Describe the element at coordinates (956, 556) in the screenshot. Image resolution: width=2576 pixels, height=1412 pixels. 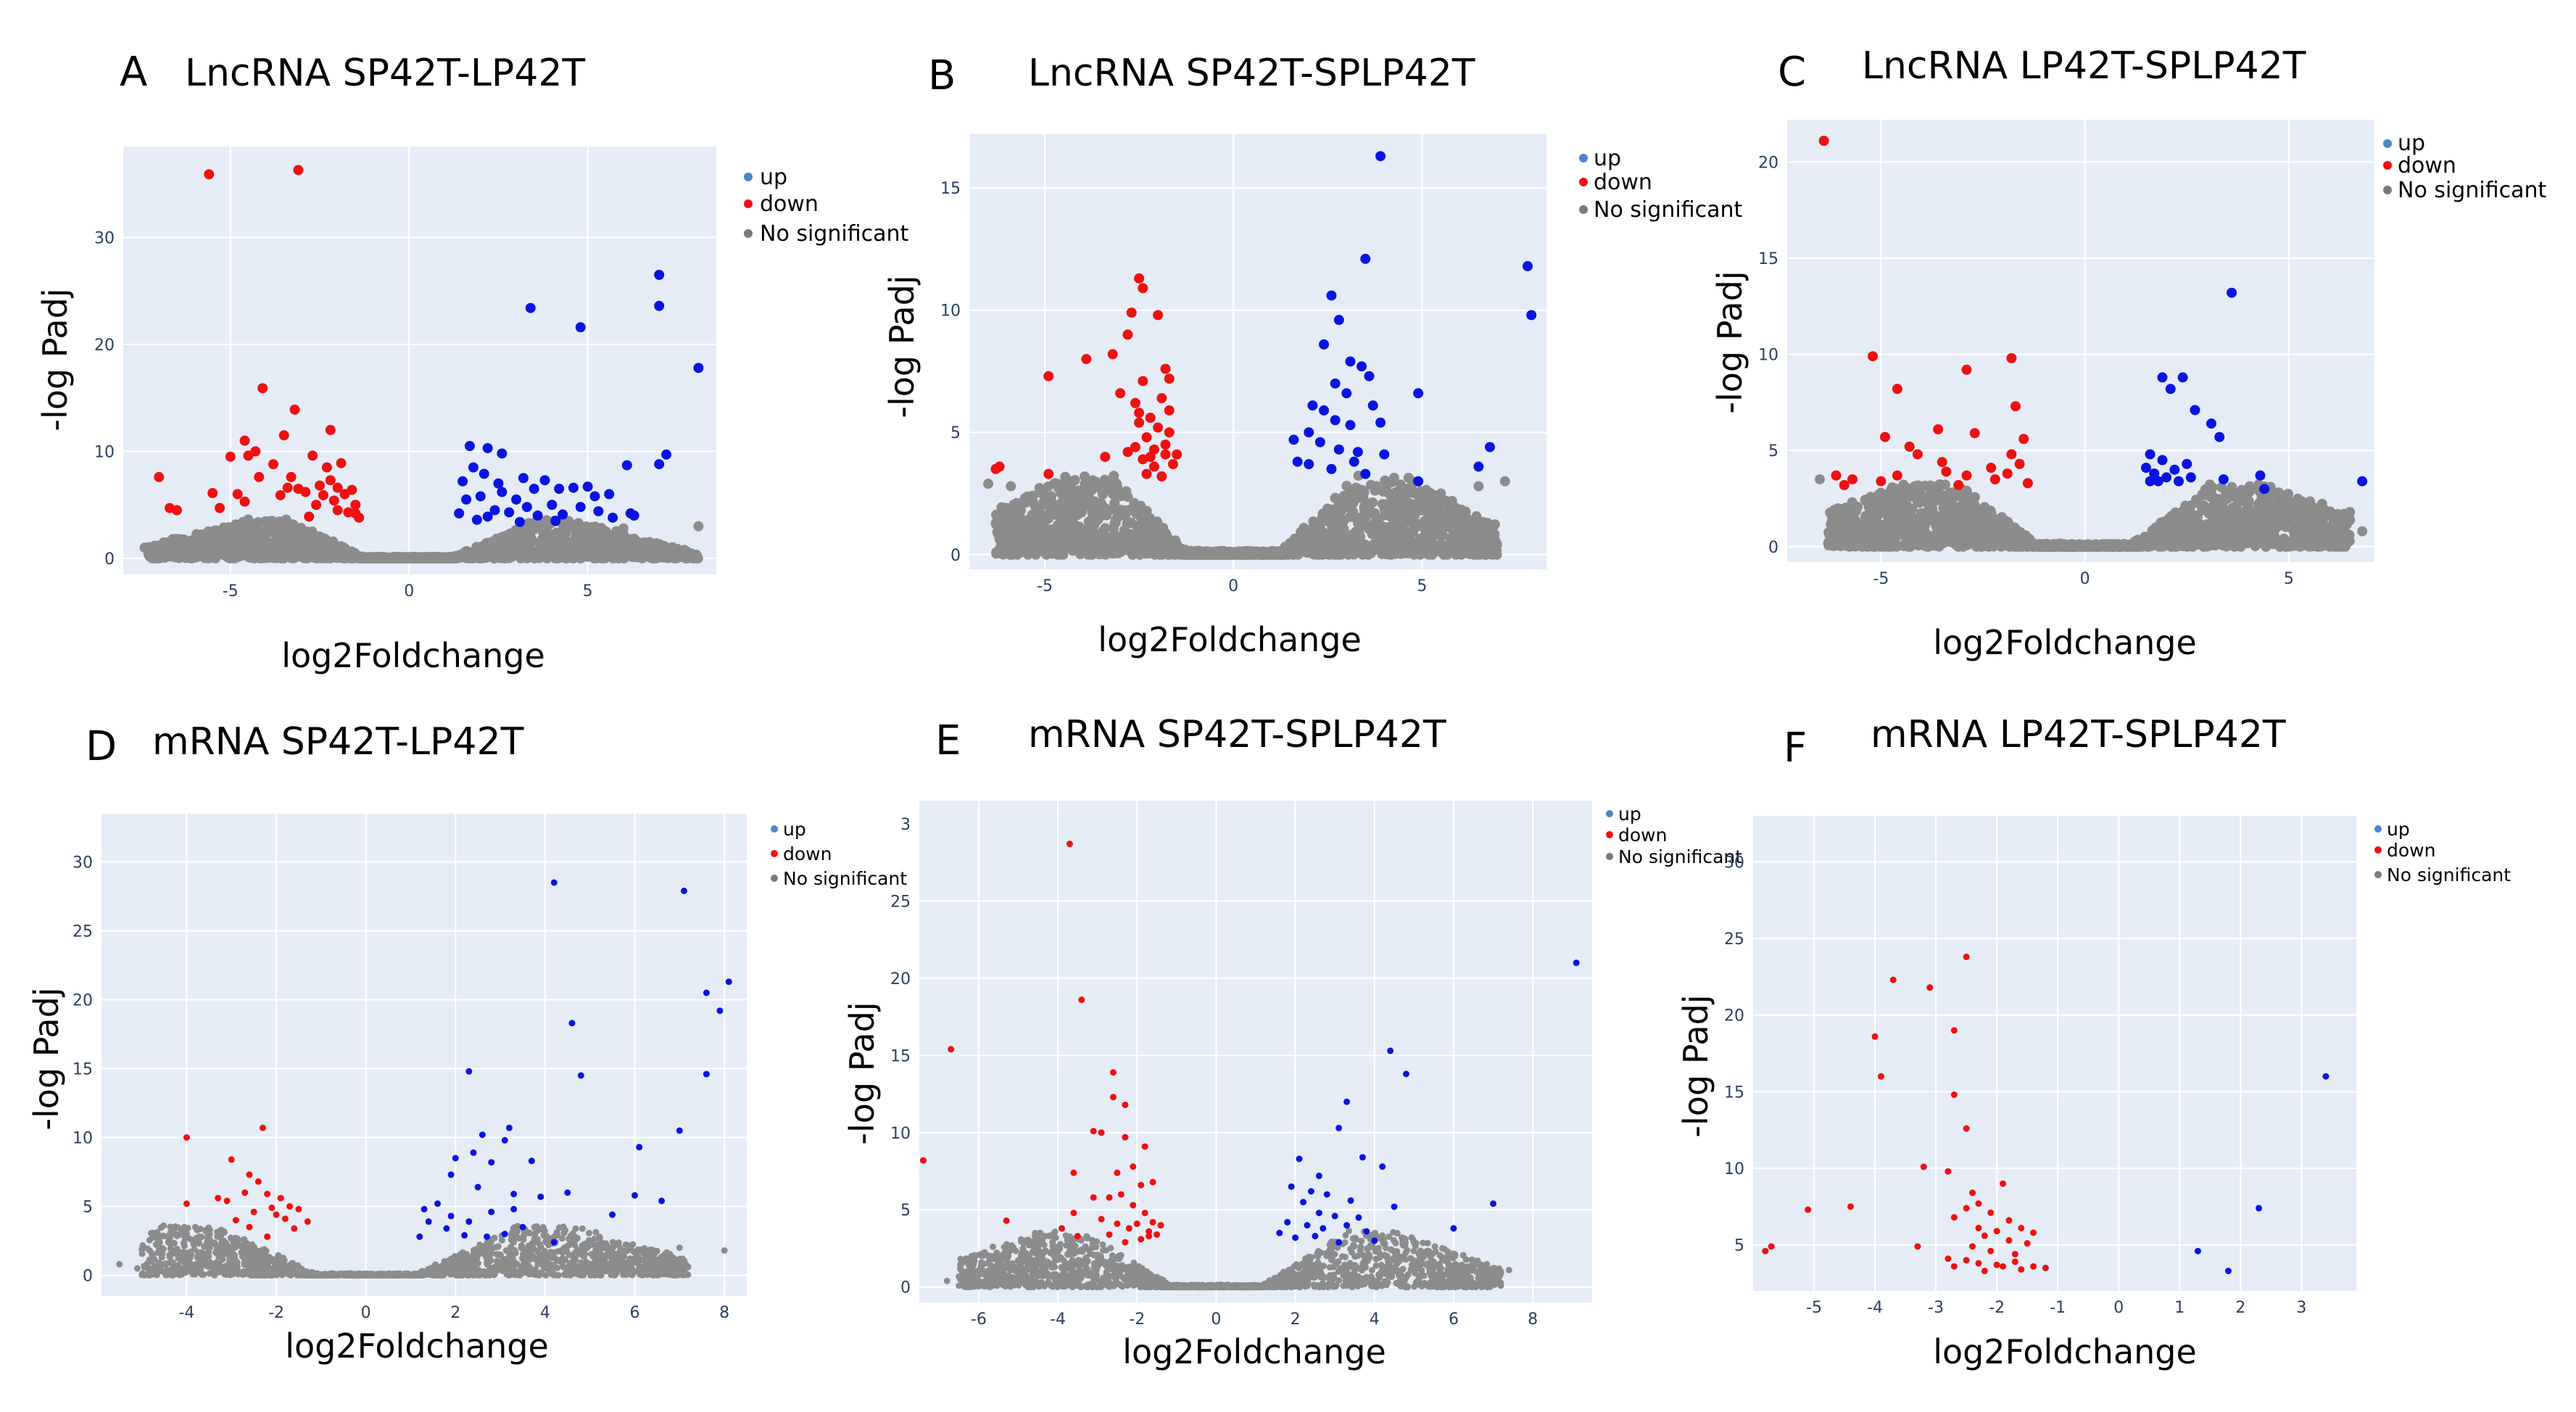
I see `y-tick-label: 0` at that location.